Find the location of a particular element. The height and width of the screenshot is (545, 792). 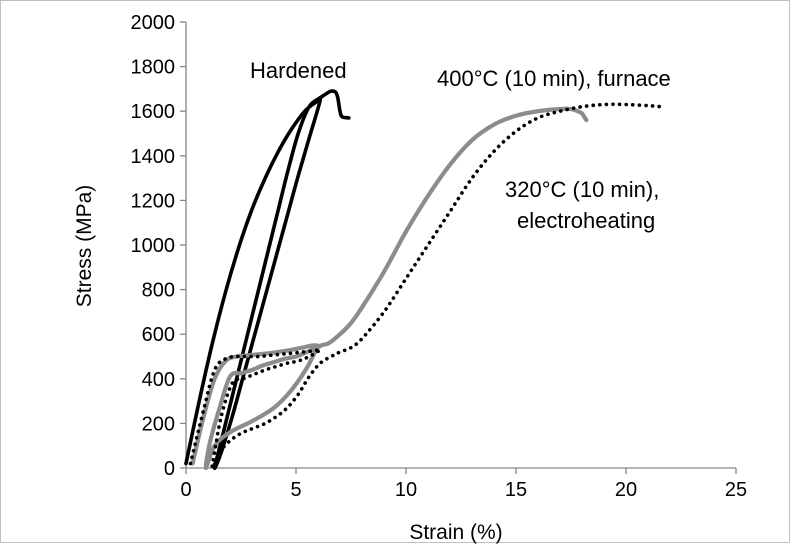

series-line-hardened is located at coordinates (267, 280).